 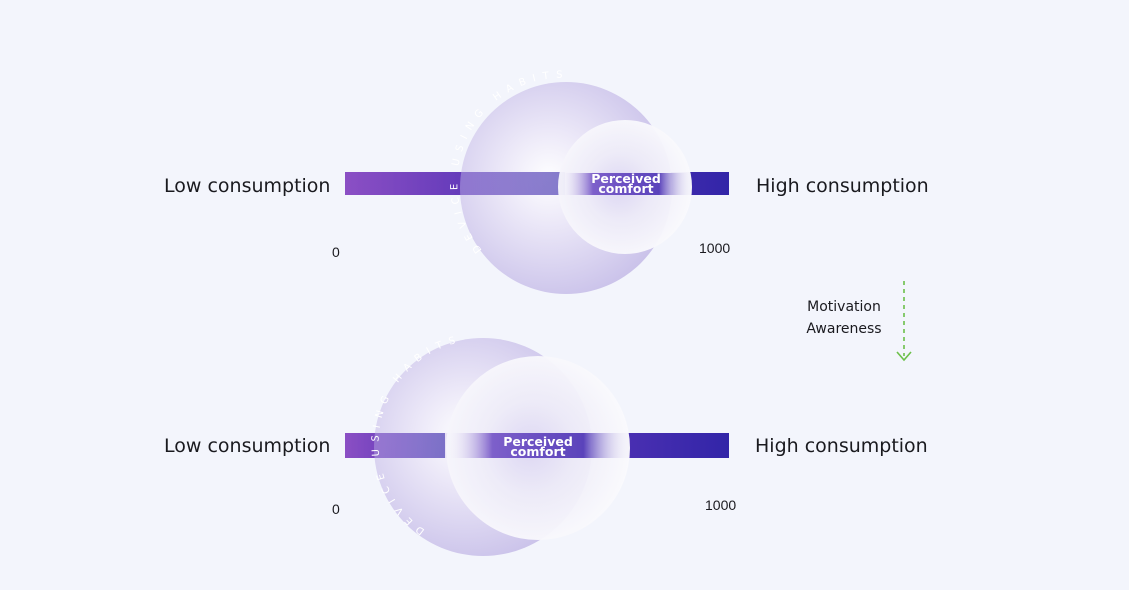 What do you see at coordinates (336, 252) in the screenshot?
I see `top-min-tick: 0` at bounding box center [336, 252].